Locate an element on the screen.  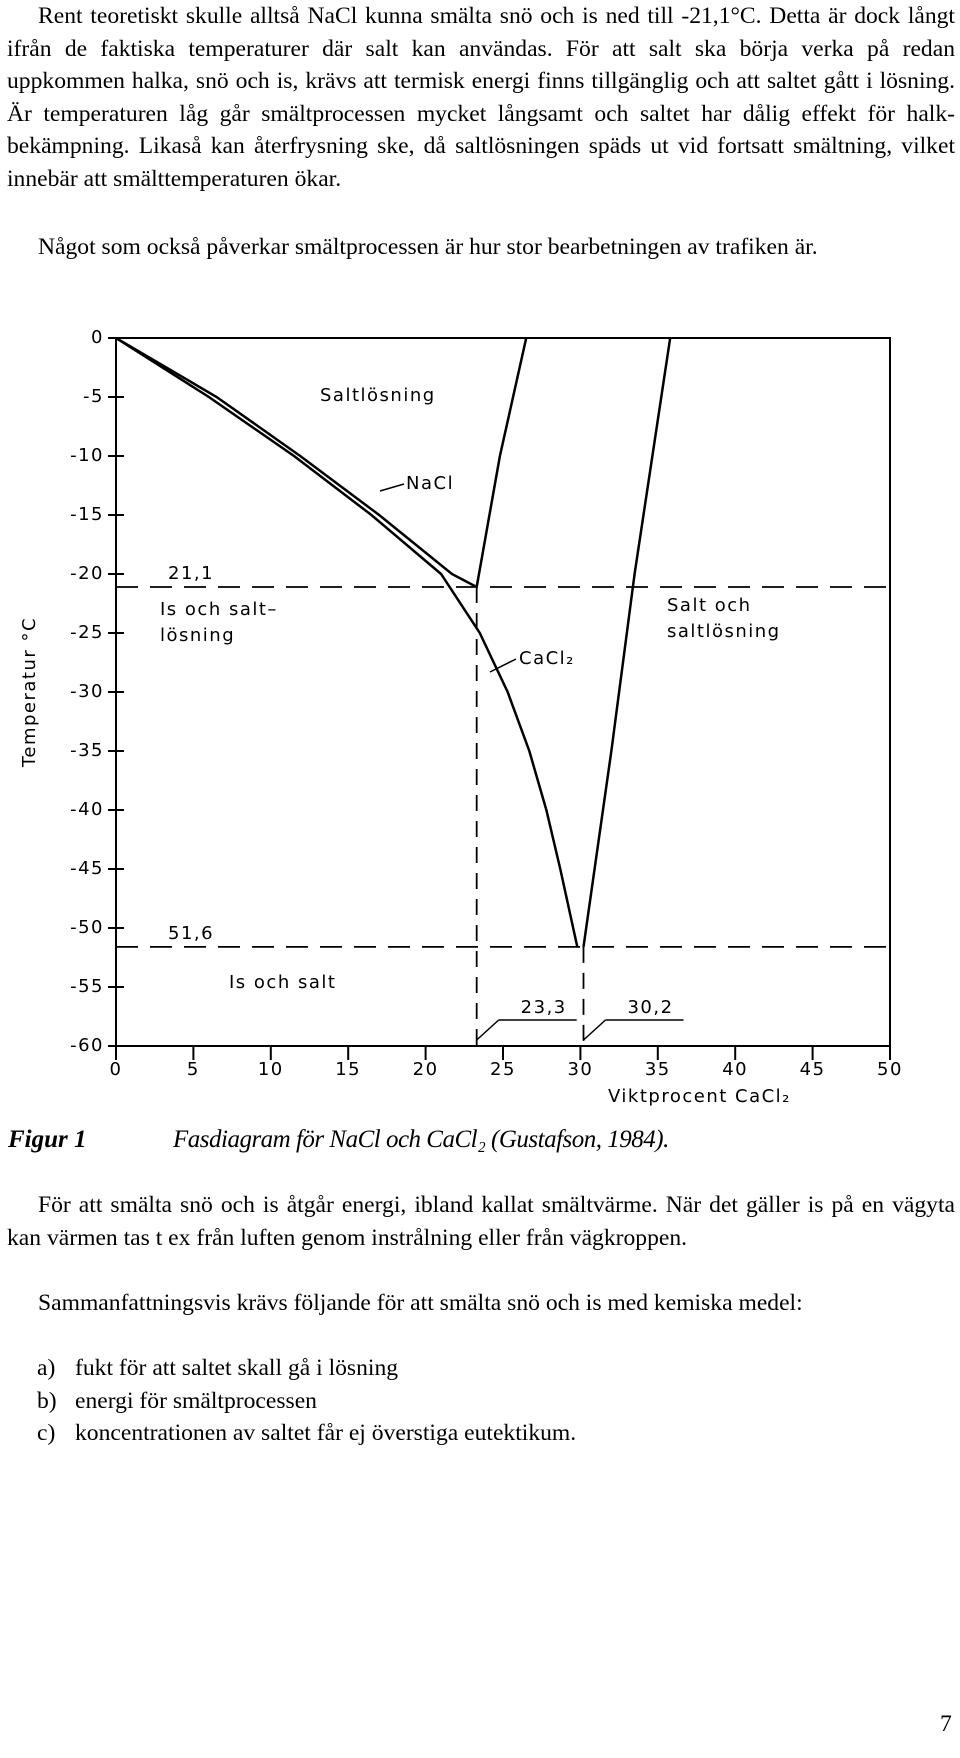
list-marker: b) is located at coordinates (47, 1400).